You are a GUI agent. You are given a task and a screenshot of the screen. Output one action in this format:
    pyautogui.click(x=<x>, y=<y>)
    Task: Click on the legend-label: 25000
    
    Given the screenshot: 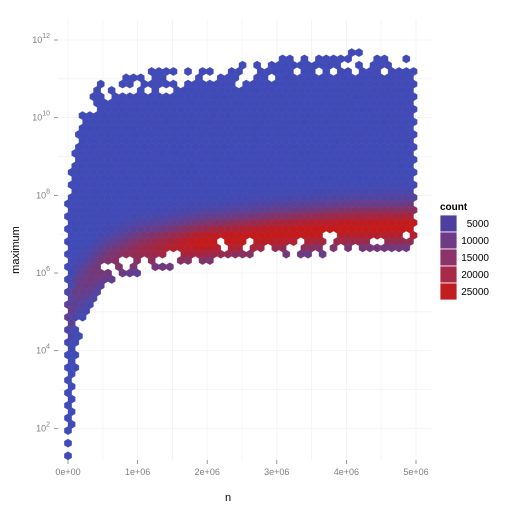 What is the action you would take?
    pyautogui.click(x=475, y=292)
    